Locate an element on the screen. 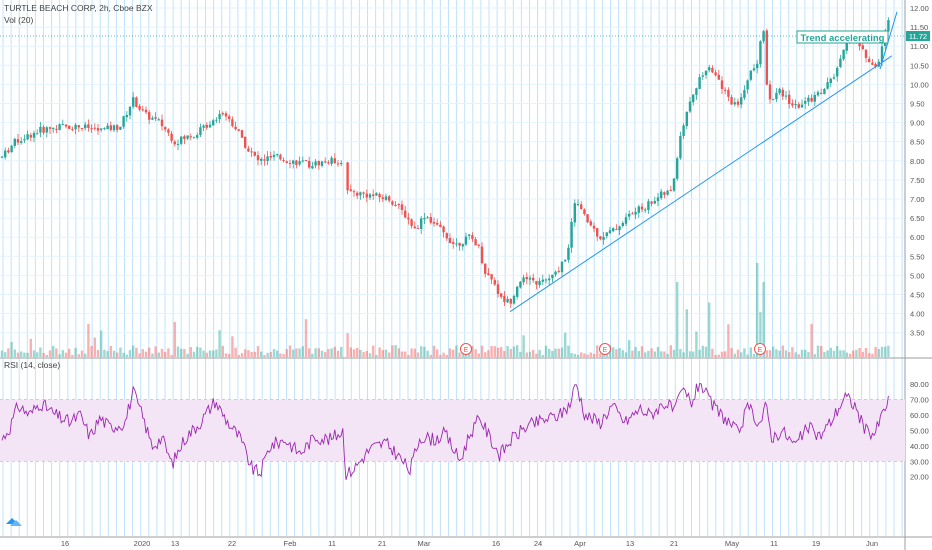  last-price-label: 11.72 is located at coordinates (918, 36).